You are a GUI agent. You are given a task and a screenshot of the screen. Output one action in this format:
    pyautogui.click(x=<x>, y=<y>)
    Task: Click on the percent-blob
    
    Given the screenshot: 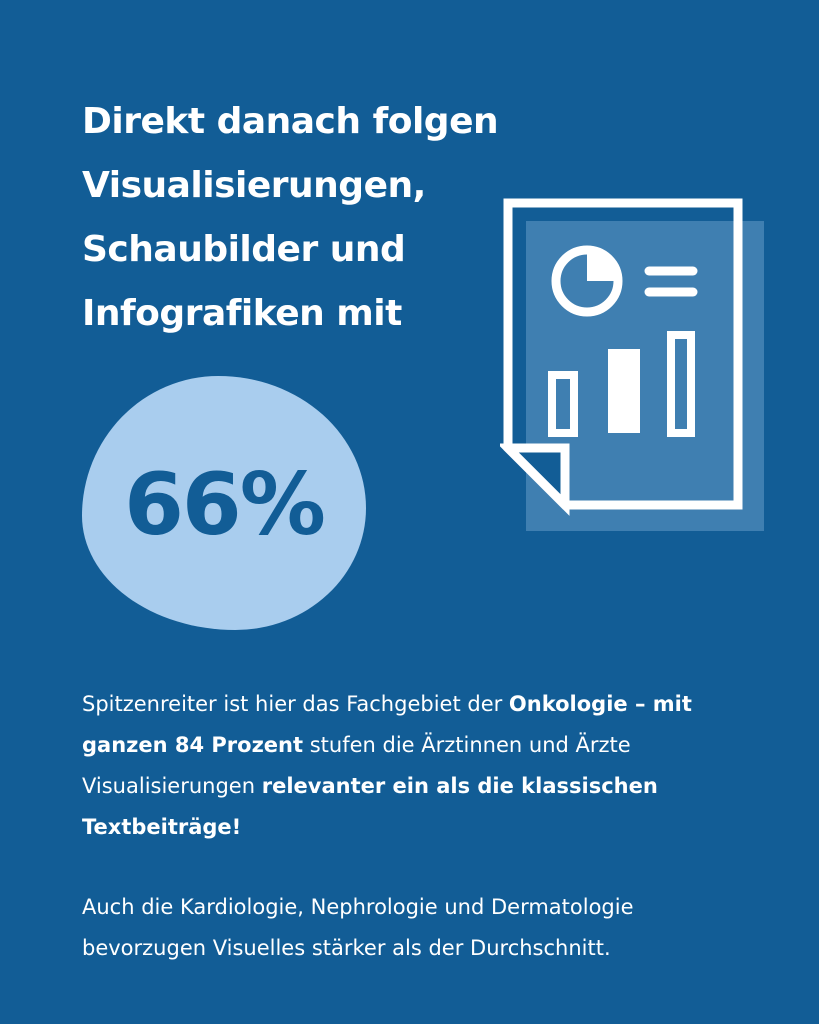 What is the action you would take?
    pyautogui.click(x=224, y=503)
    